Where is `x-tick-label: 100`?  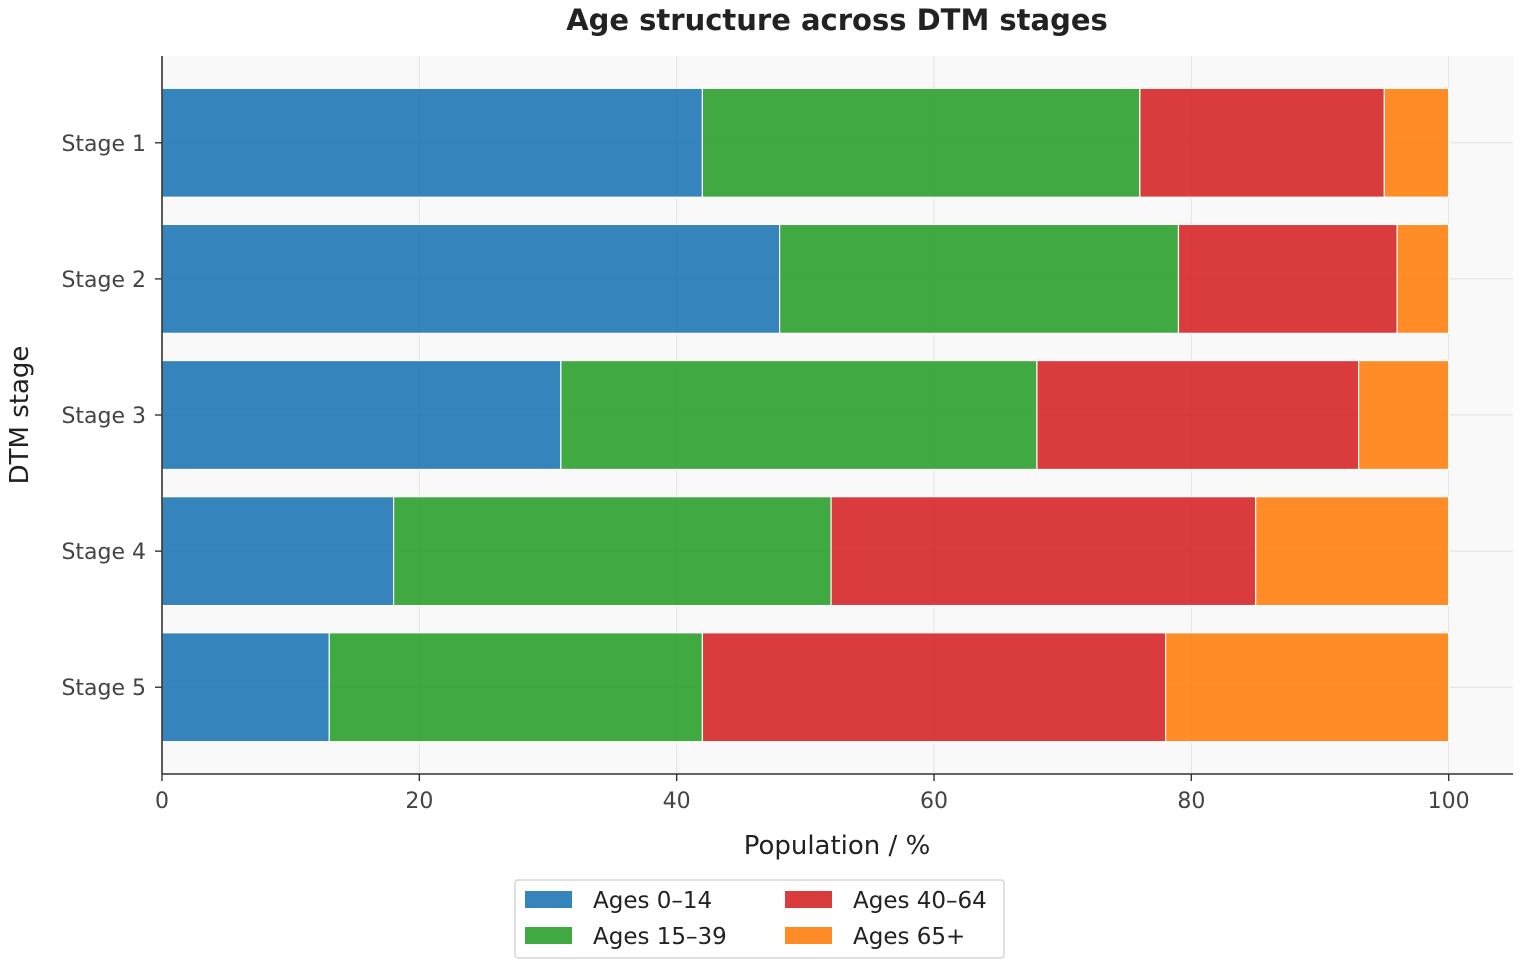 x-tick-label: 100 is located at coordinates (1449, 801).